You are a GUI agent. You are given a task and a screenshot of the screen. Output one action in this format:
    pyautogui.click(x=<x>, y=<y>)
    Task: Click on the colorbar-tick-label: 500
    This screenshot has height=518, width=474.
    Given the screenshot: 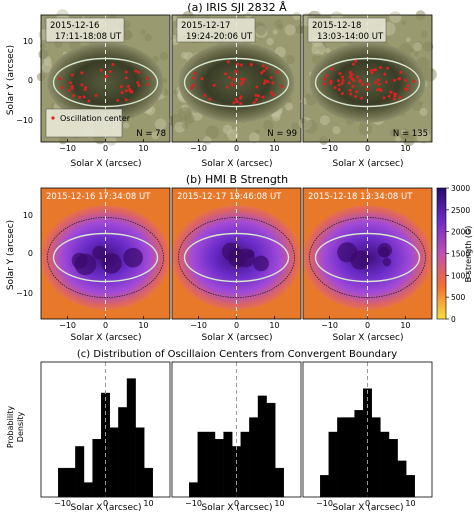 What is the action you would take?
    pyautogui.click(x=458, y=297)
    